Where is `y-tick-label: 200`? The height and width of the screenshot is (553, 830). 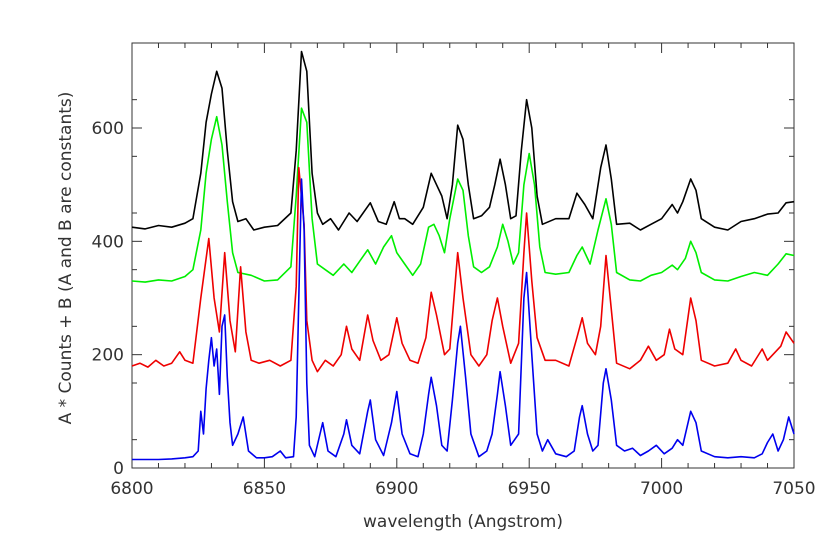 y-tick-label: 200 is located at coordinates (108, 356).